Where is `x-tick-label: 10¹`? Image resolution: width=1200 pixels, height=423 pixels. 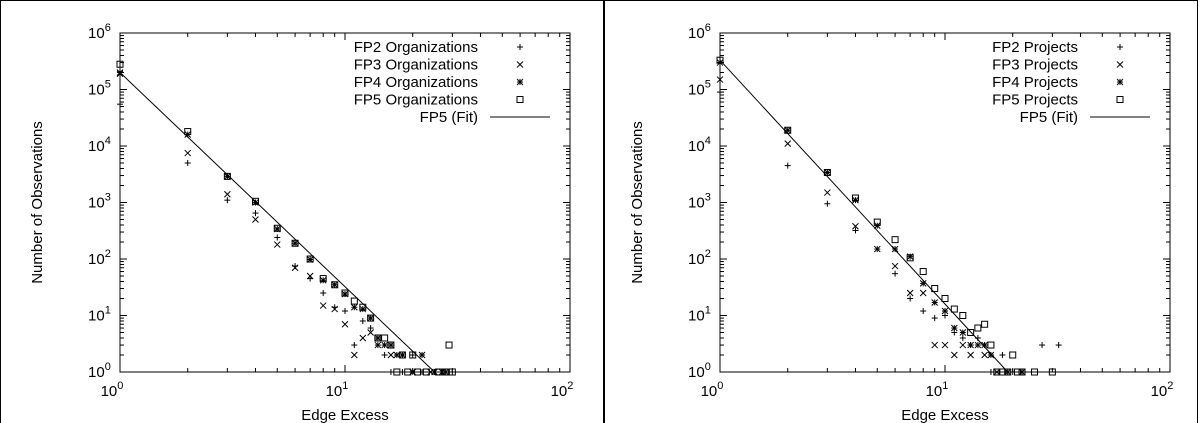 x-tick-label: 10¹ is located at coordinates (937, 390).